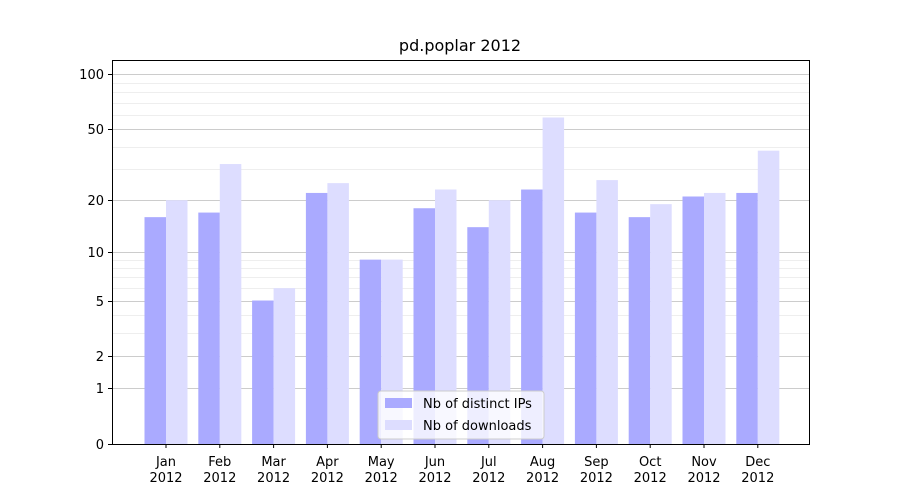 The height and width of the screenshot is (500, 900). What do you see at coordinates (100, 389) in the screenshot?
I see `y-tick-label: 1` at bounding box center [100, 389].